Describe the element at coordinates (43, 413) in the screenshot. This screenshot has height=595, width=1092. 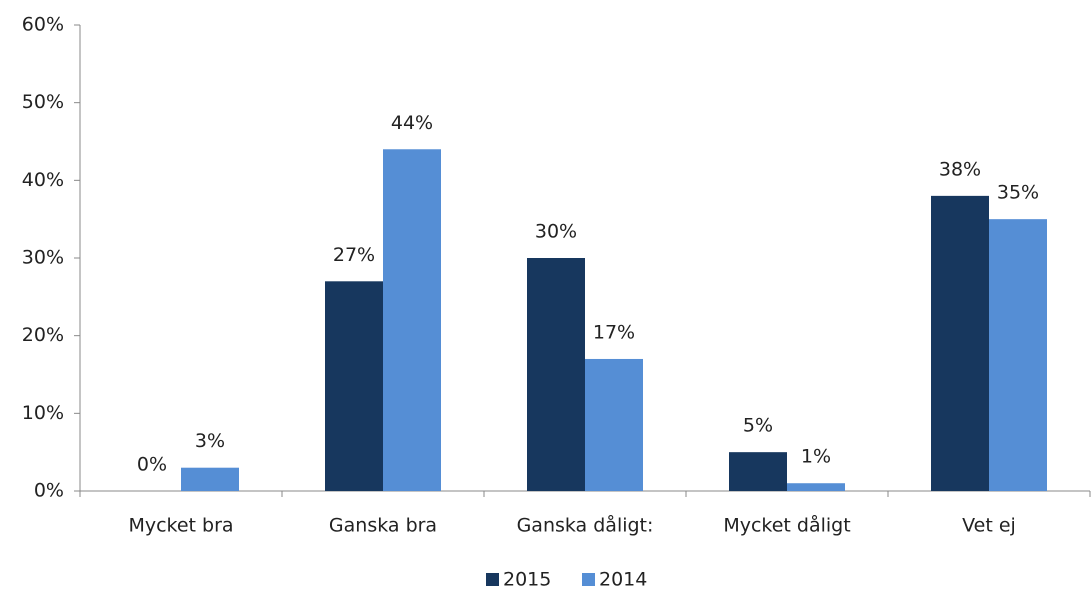
I see `y-tick-label: 10%` at that location.